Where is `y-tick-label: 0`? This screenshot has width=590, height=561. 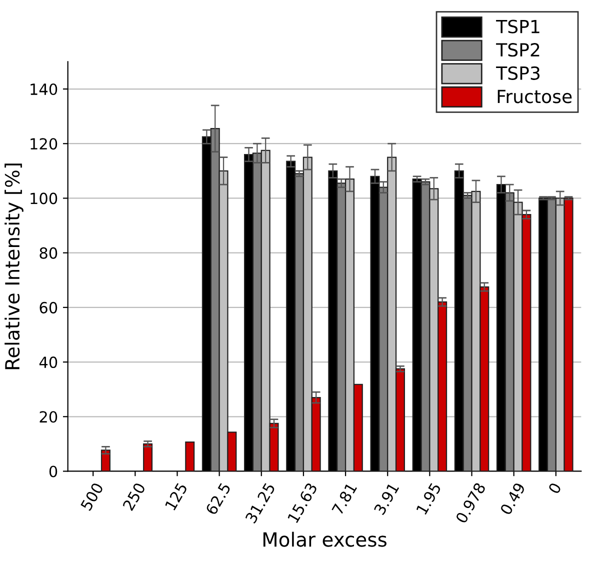
y-tick-label: 0 is located at coordinates (53, 472).